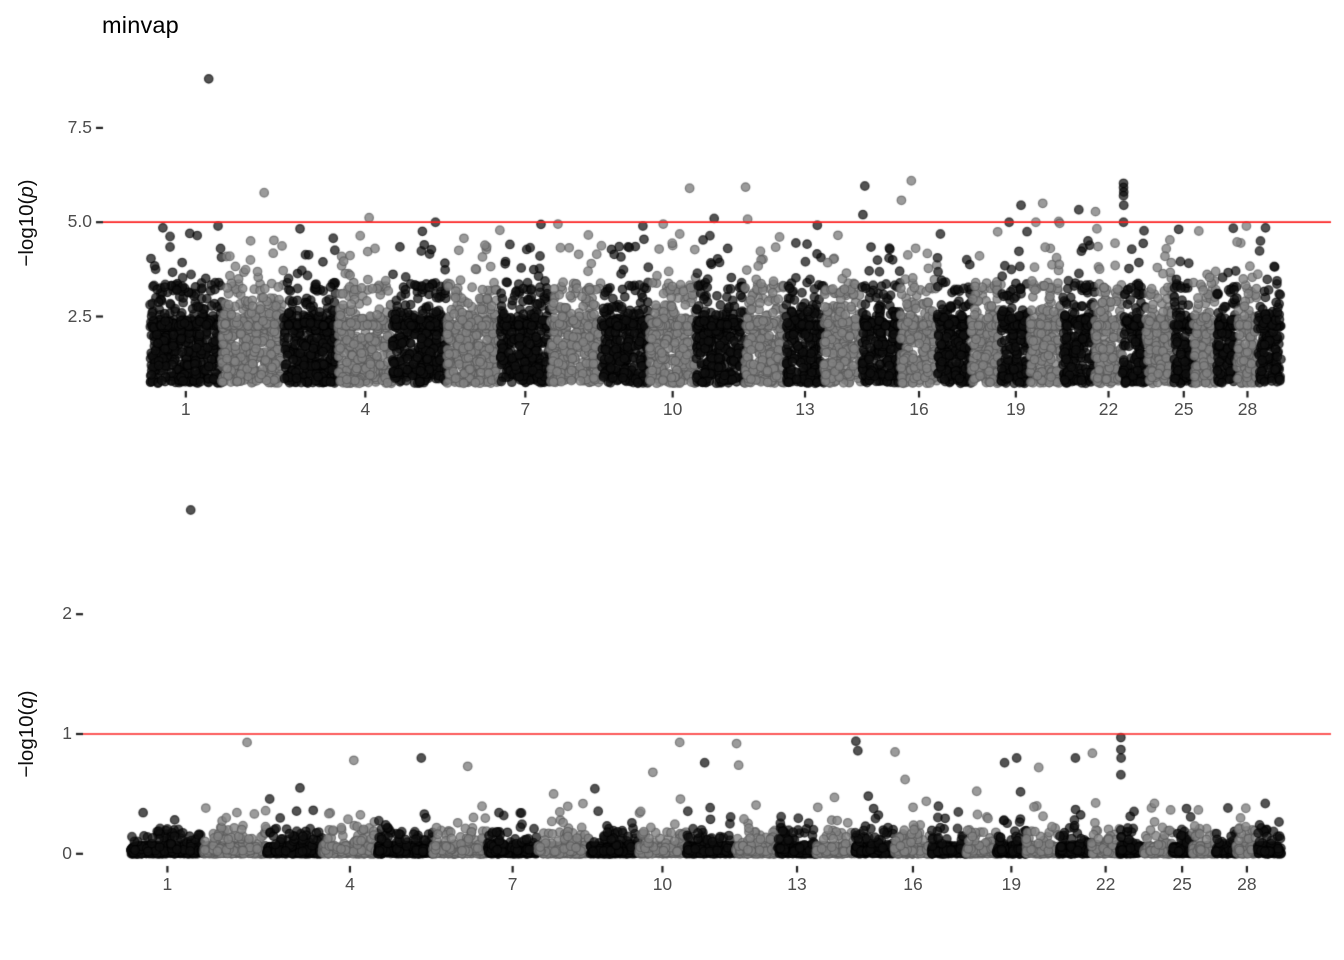  What do you see at coordinates (67, 852) in the screenshot?
I see `y-tick-label: 0` at bounding box center [67, 852].